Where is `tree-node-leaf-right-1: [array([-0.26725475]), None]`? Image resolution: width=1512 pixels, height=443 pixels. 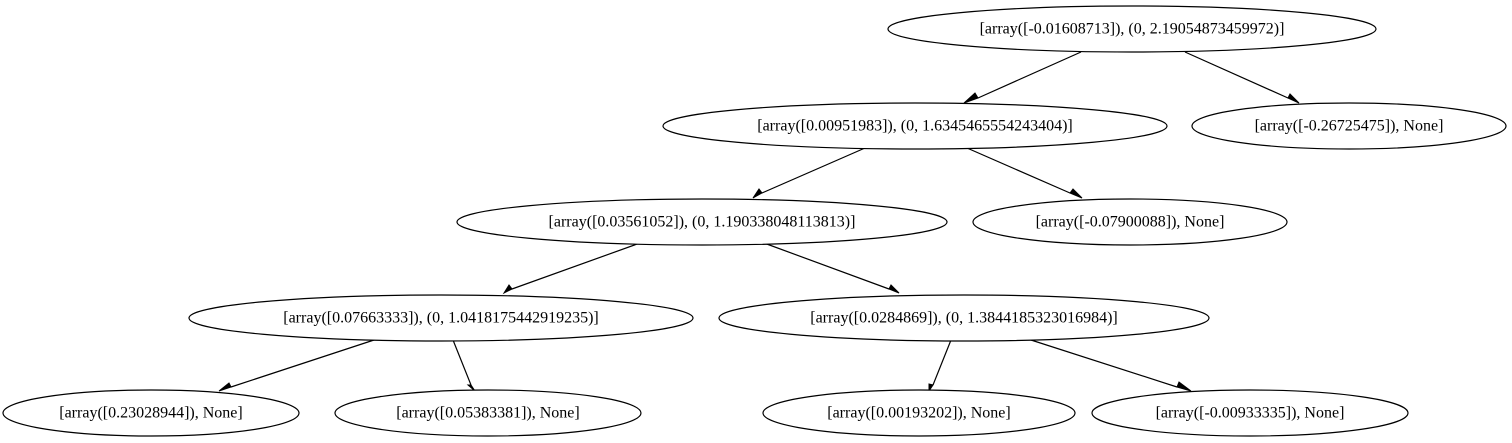
tree-node-leaf-right-1: [array([-0.26725475]), None] is located at coordinates (1349, 126).